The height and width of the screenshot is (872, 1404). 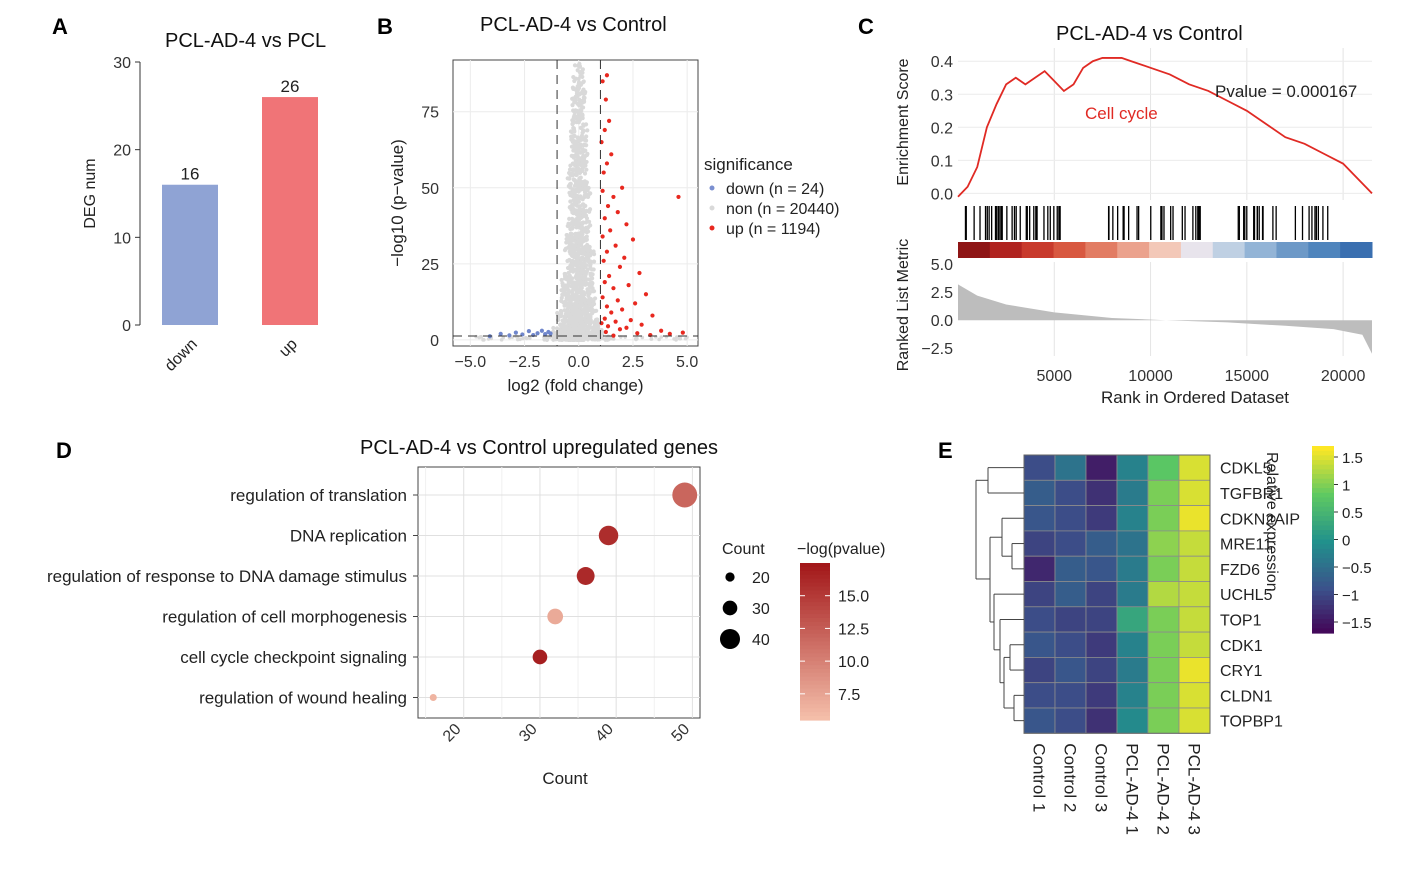 What do you see at coordinates (1357, 623) in the screenshot?
I see `e-colorbar-tick-label: −1.5` at bounding box center [1357, 623].